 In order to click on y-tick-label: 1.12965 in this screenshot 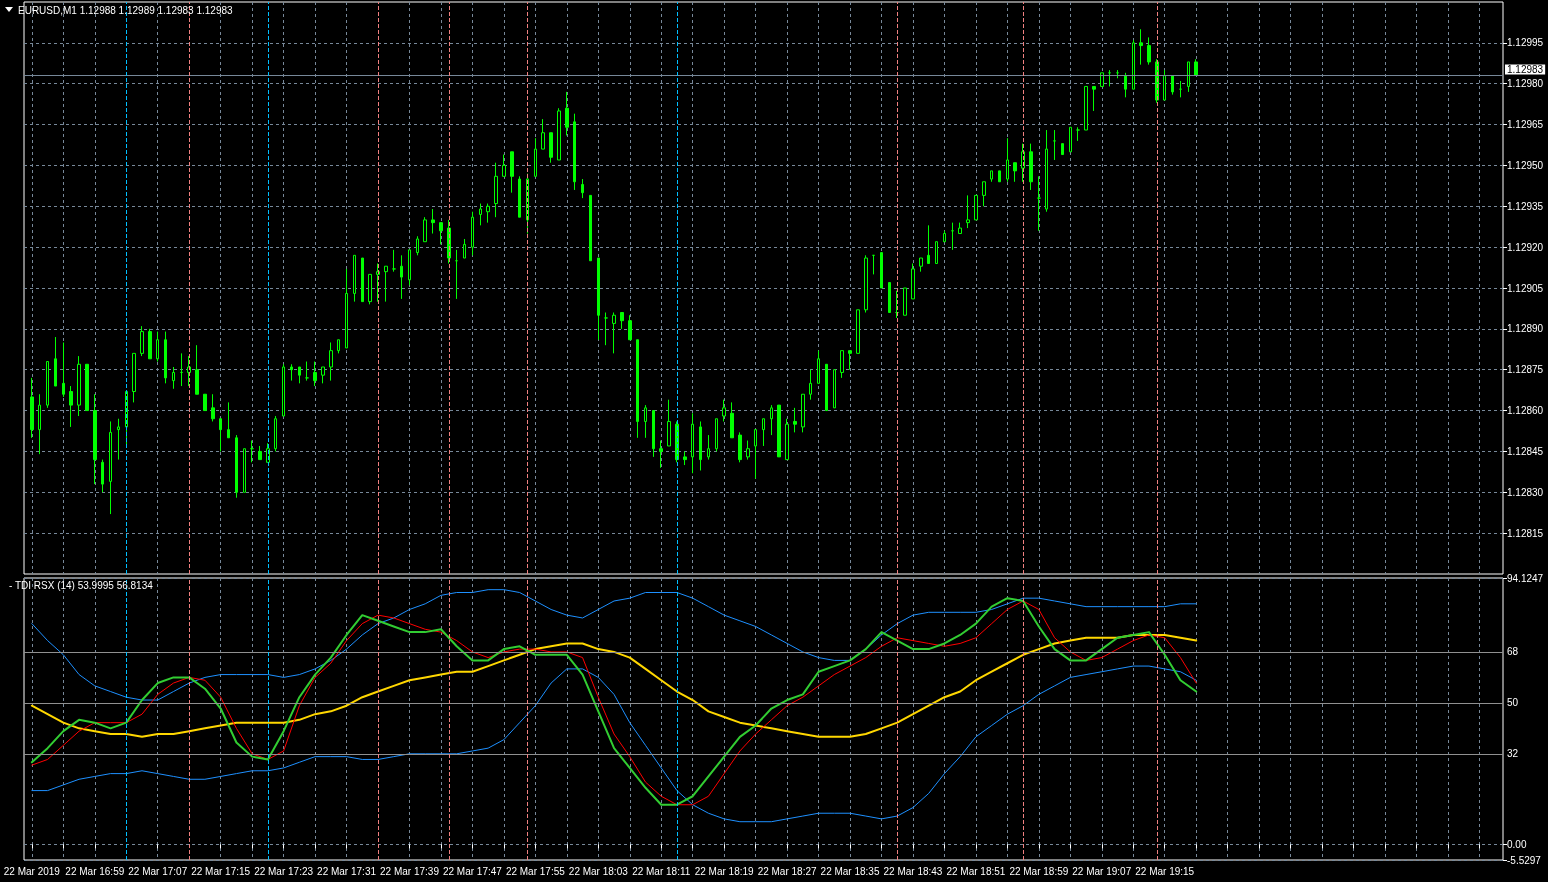, I will do `click(1525, 125)`.